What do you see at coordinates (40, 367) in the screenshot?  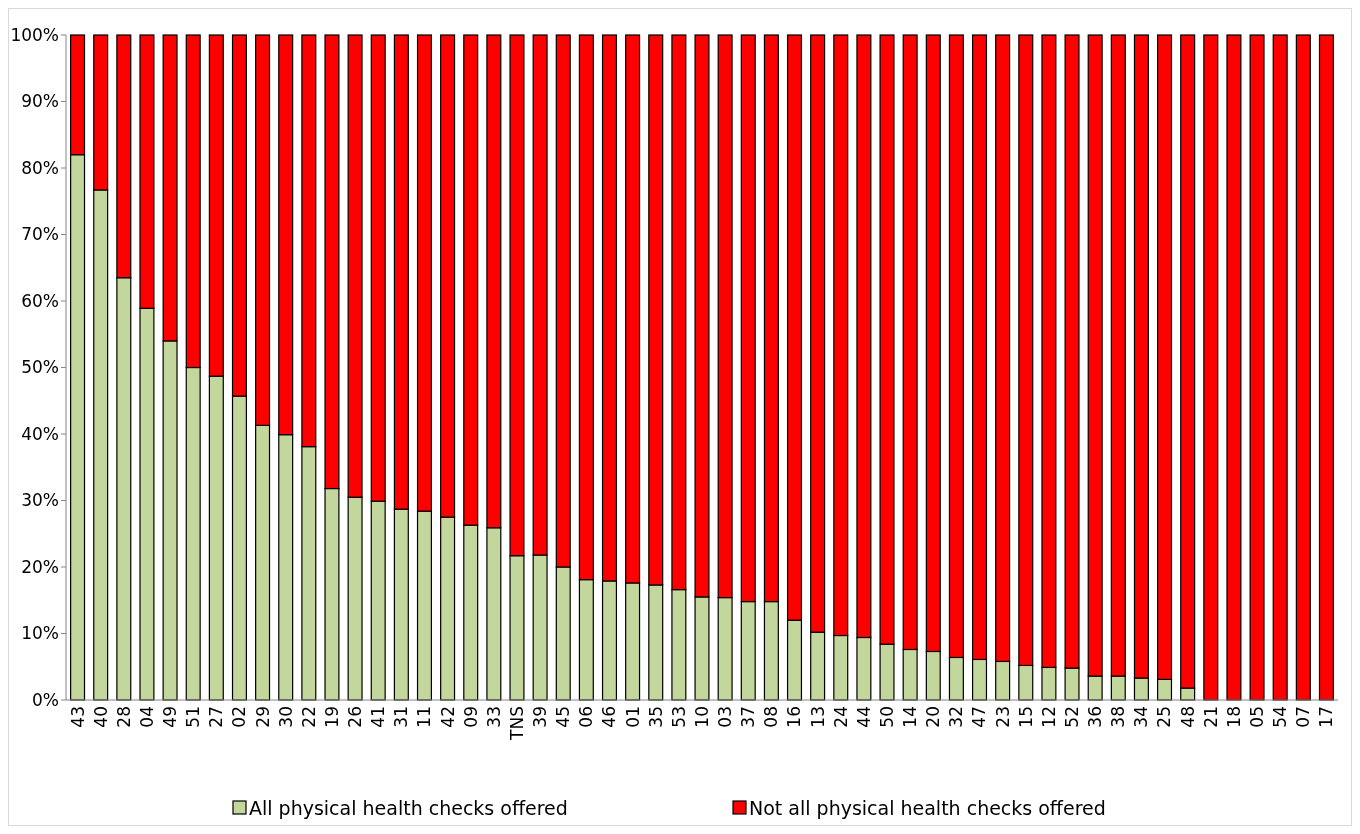 I see `y-tick-label: 50%` at bounding box center [40, 367].